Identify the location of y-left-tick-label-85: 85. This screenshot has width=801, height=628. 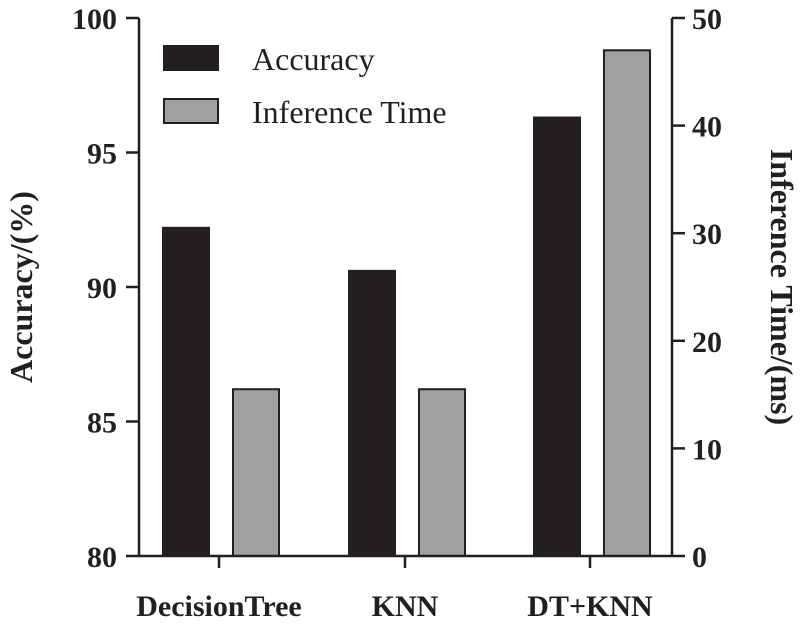
(102, 423).